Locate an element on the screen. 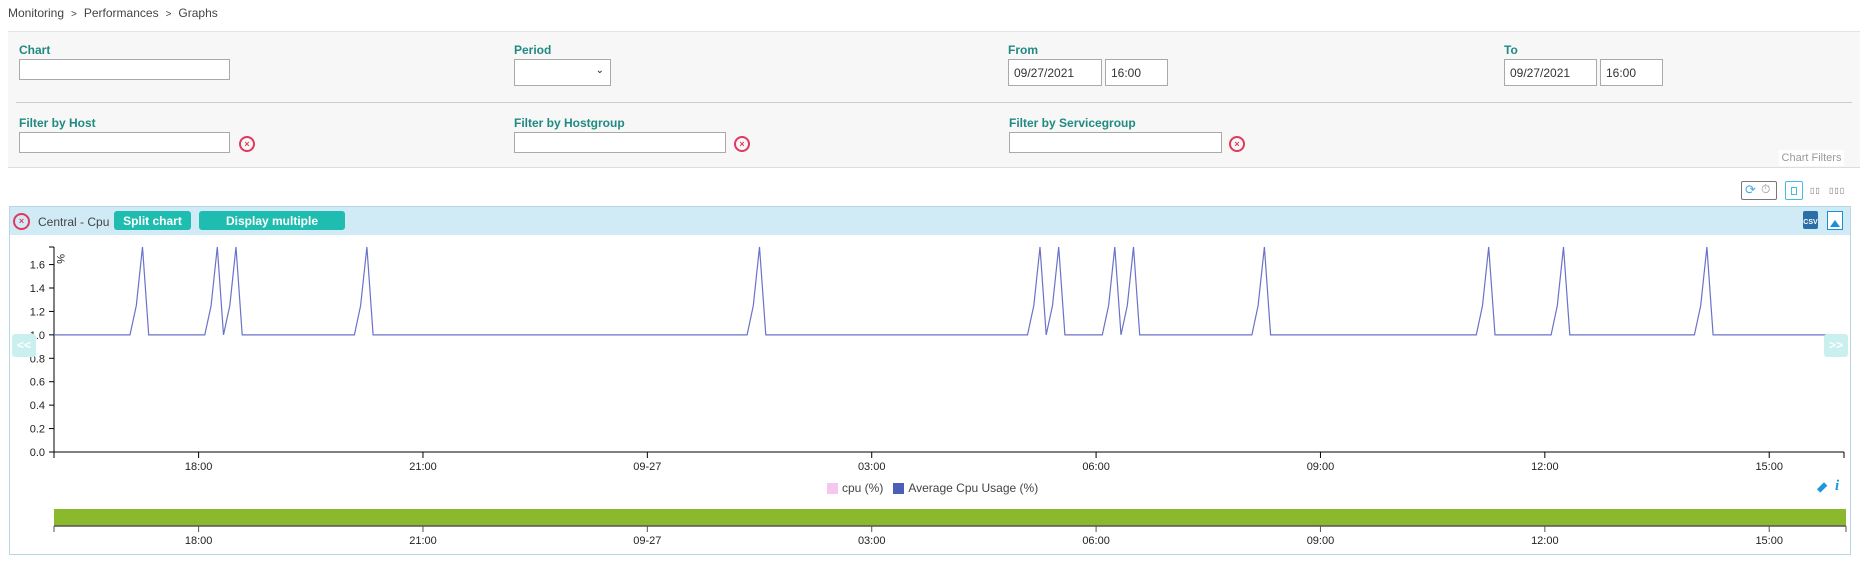  clear-hostgroup-icon: × is located at coordinates (742, 144).